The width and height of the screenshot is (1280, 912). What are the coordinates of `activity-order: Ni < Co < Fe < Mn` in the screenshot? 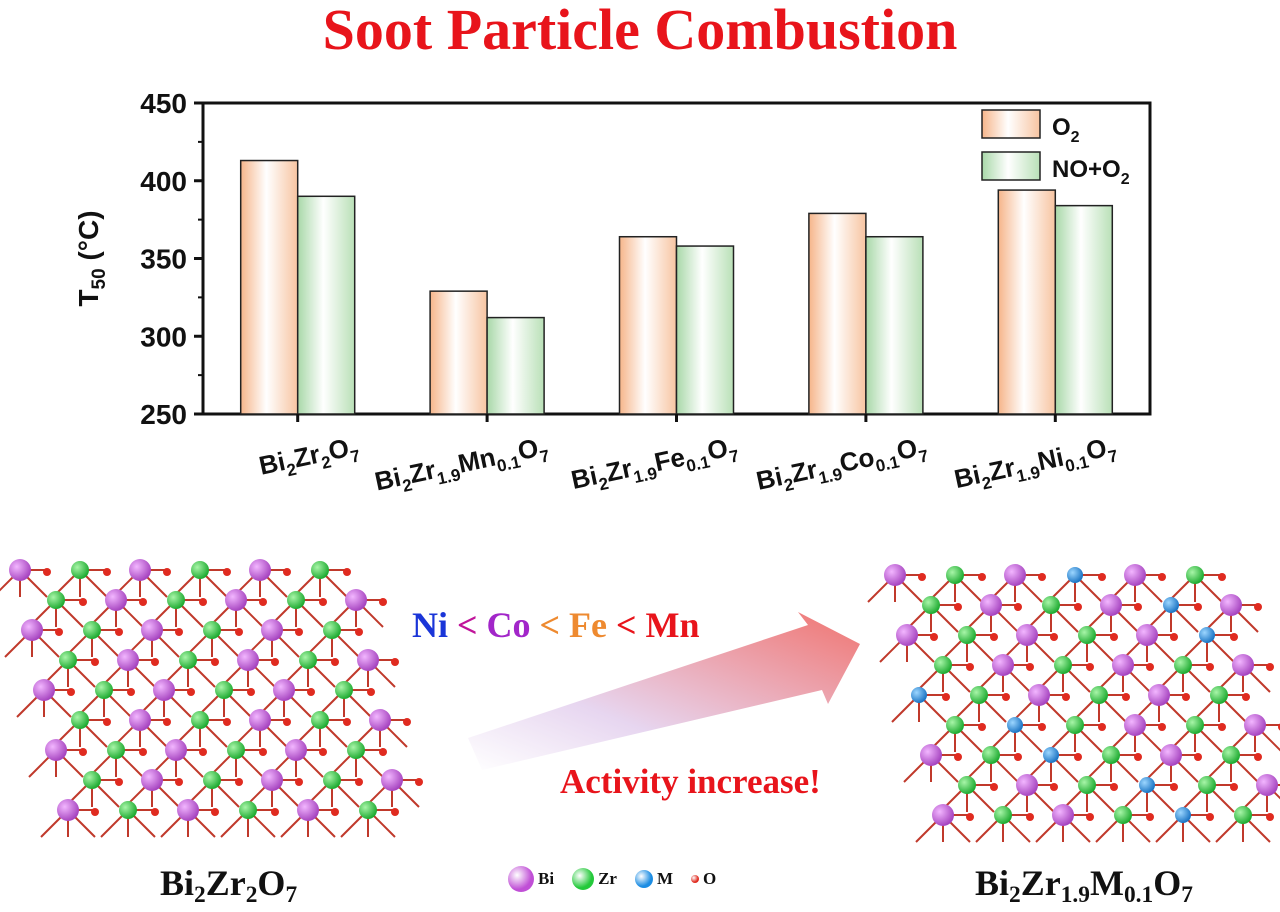 It's located at (556, 625).